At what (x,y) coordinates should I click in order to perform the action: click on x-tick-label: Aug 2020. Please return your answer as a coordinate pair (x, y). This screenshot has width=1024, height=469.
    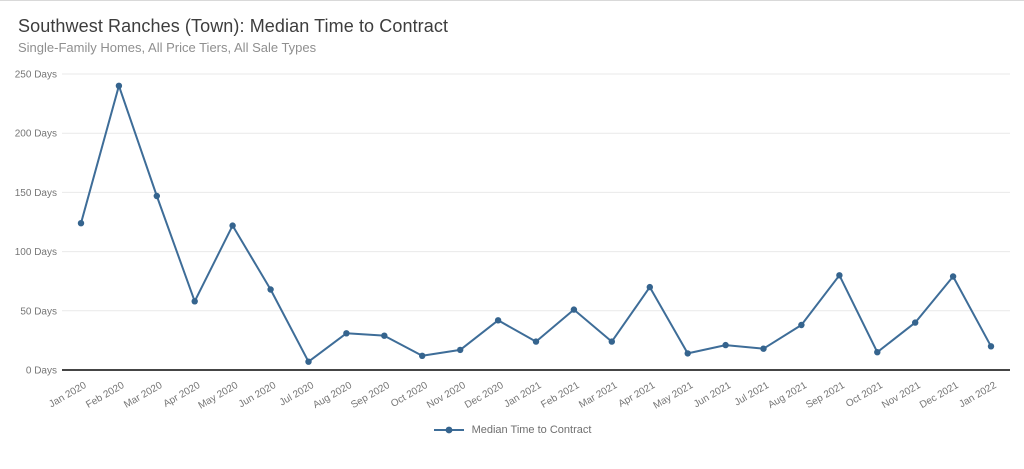
    Looking at the image, I should click on (332, 395).